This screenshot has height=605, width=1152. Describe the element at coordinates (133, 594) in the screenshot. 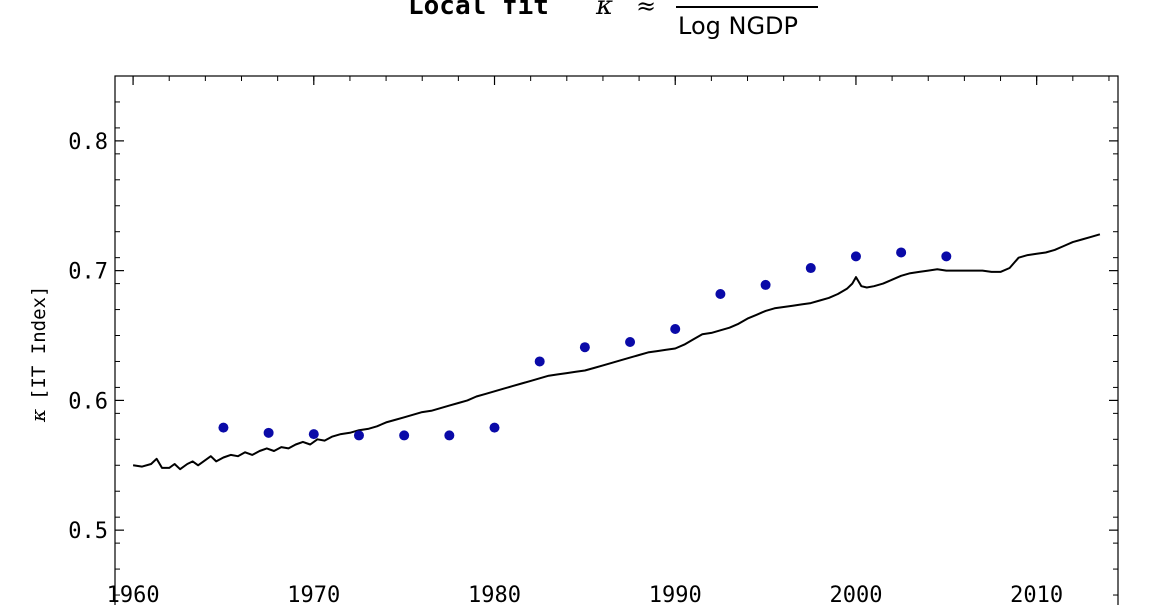

I see `x-tick-label: 1960` at that location.